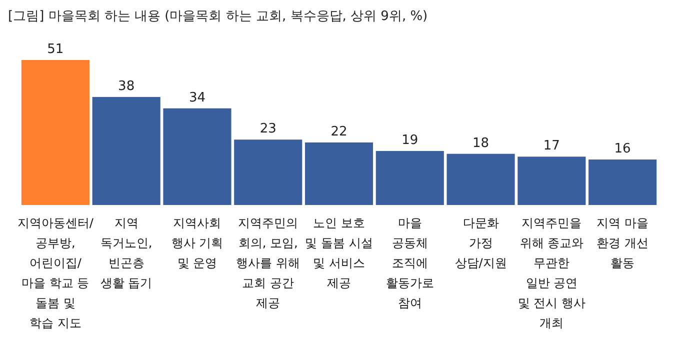 The image size is (676, 345). I want to click on data-label: 38, so click(126, 86).